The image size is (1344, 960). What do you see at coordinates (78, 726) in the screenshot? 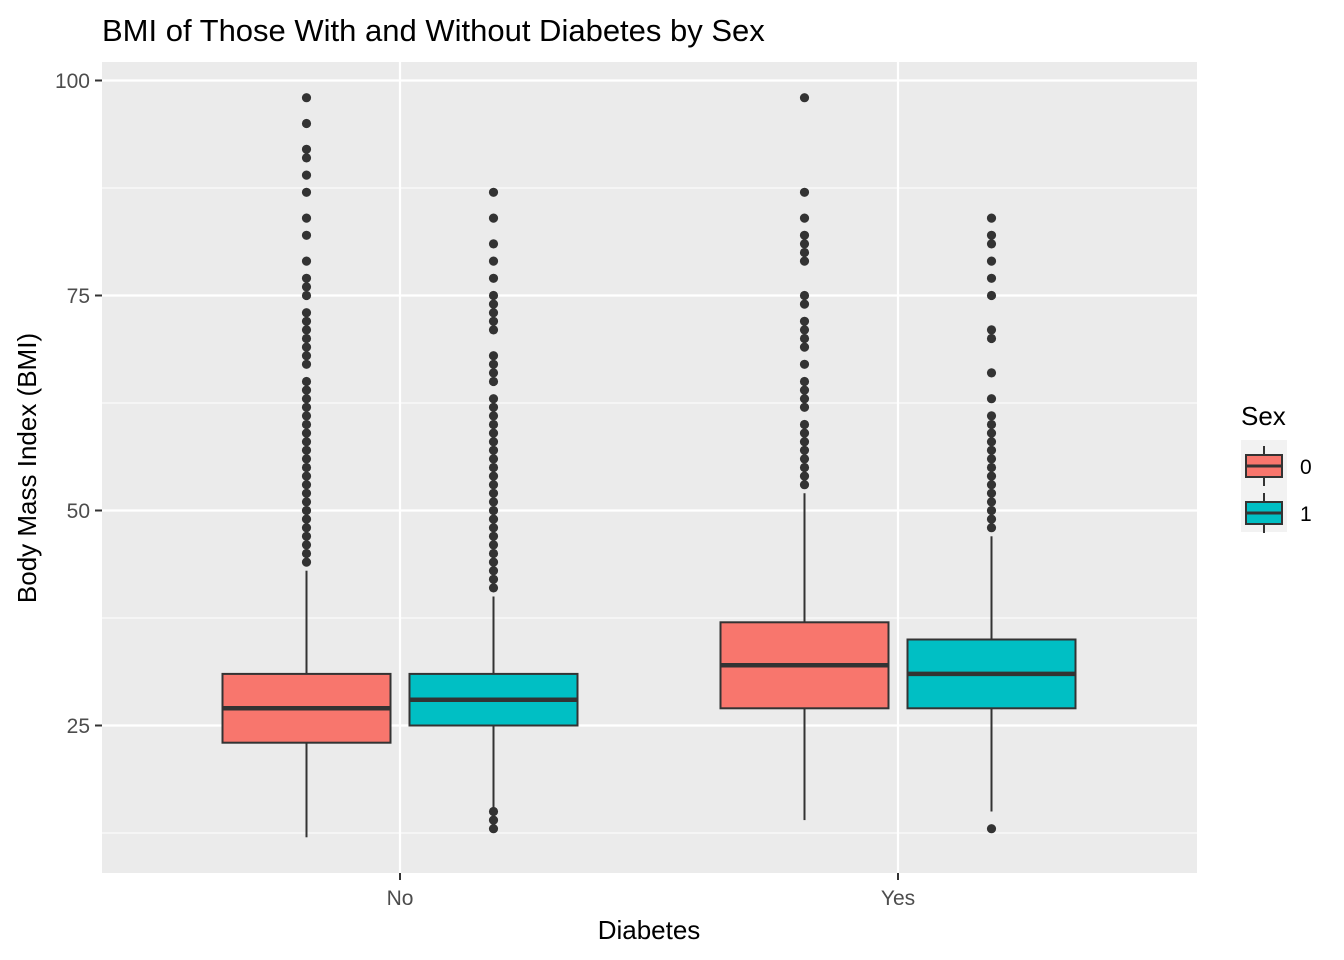
I see `y-tick-label: 25` at bounding box center [78, 726].